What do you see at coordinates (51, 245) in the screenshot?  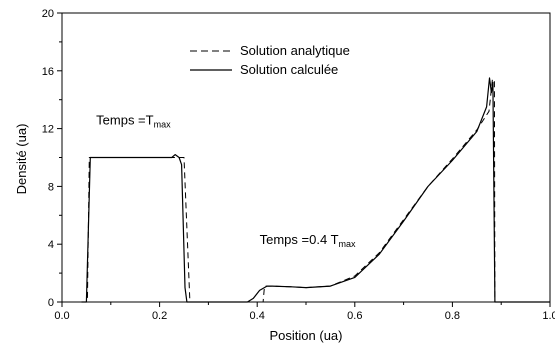 I see `y-tick-label: 4` at bounding box center [51, 245].